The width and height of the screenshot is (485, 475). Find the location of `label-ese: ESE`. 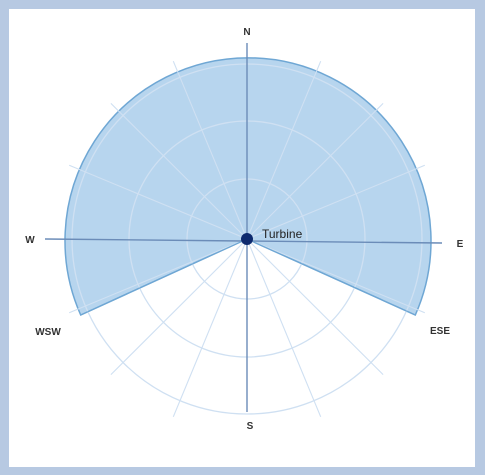

label-ese: ESE is located at coordinates (440, 331).